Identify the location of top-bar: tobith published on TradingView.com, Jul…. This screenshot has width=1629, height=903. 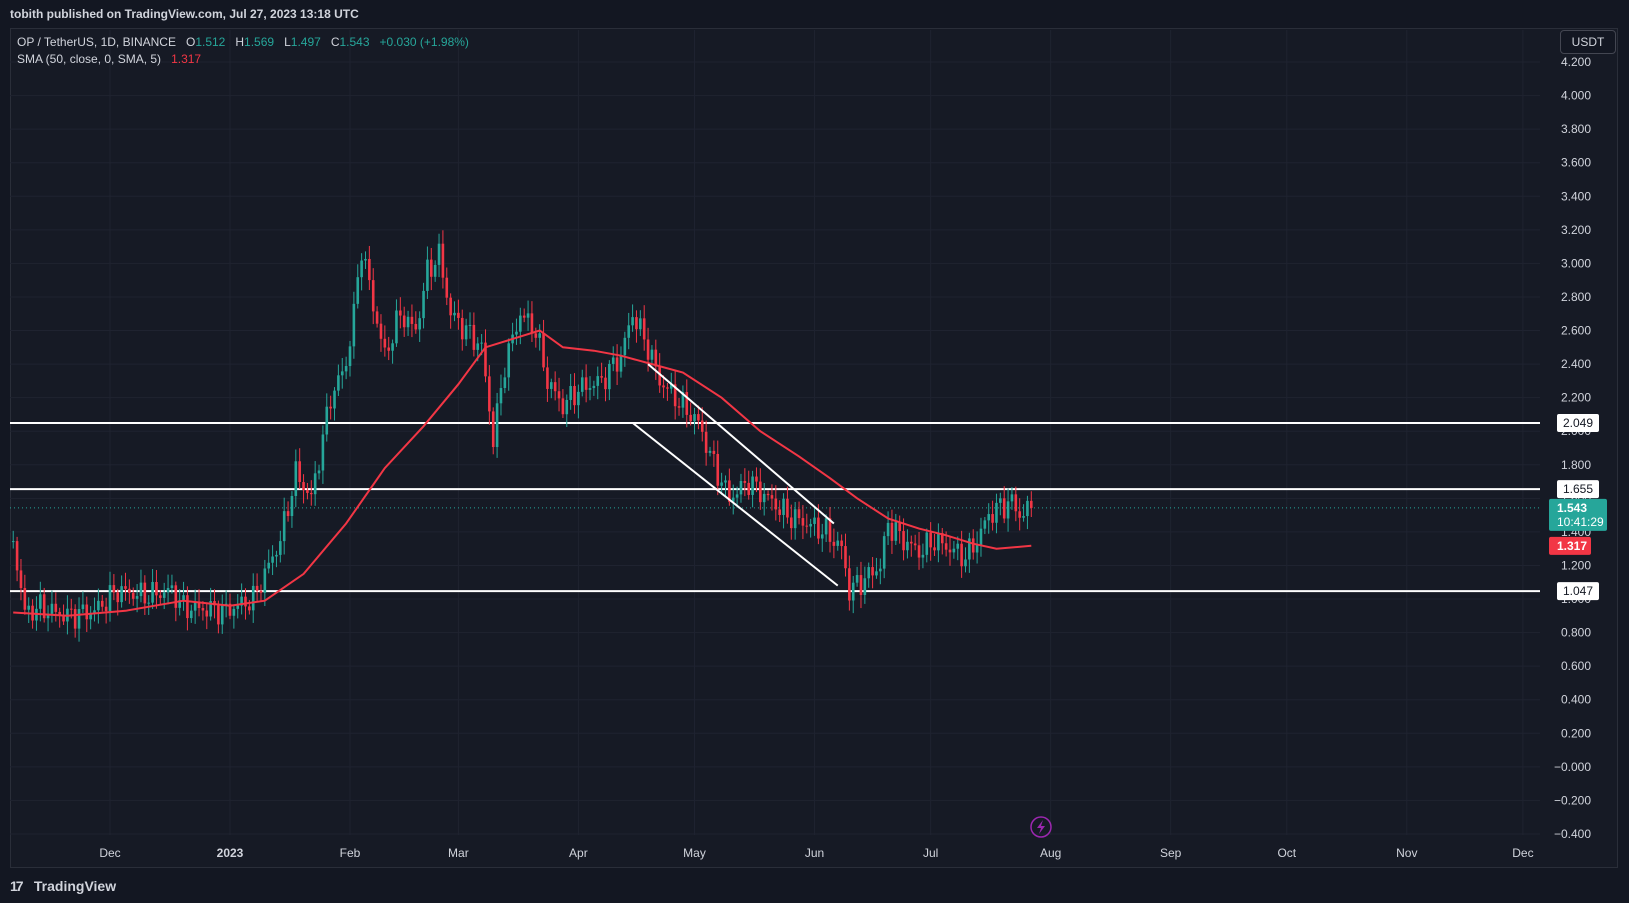
(814, 14).